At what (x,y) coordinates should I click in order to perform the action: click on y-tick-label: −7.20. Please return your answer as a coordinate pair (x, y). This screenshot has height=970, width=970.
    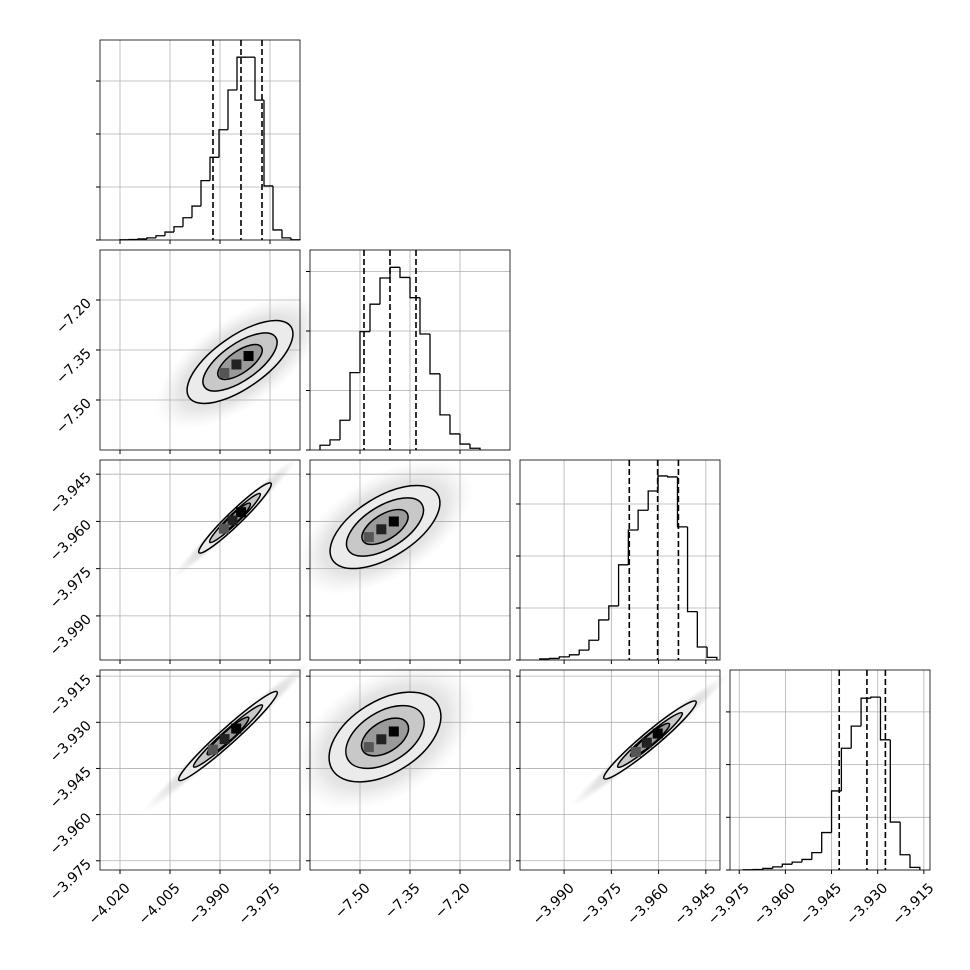
    Looking at the image, I should click on (74, 317).